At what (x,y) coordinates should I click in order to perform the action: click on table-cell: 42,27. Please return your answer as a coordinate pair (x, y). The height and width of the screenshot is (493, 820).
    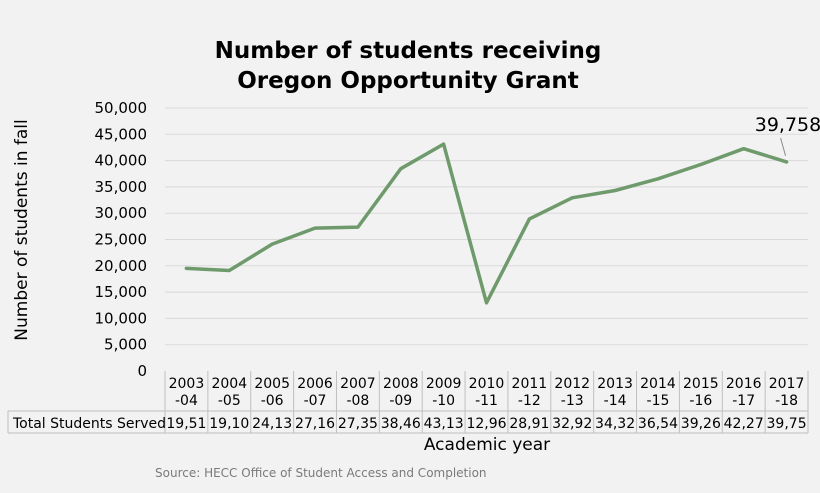
    Looking at the image, I should click on (744, 424).